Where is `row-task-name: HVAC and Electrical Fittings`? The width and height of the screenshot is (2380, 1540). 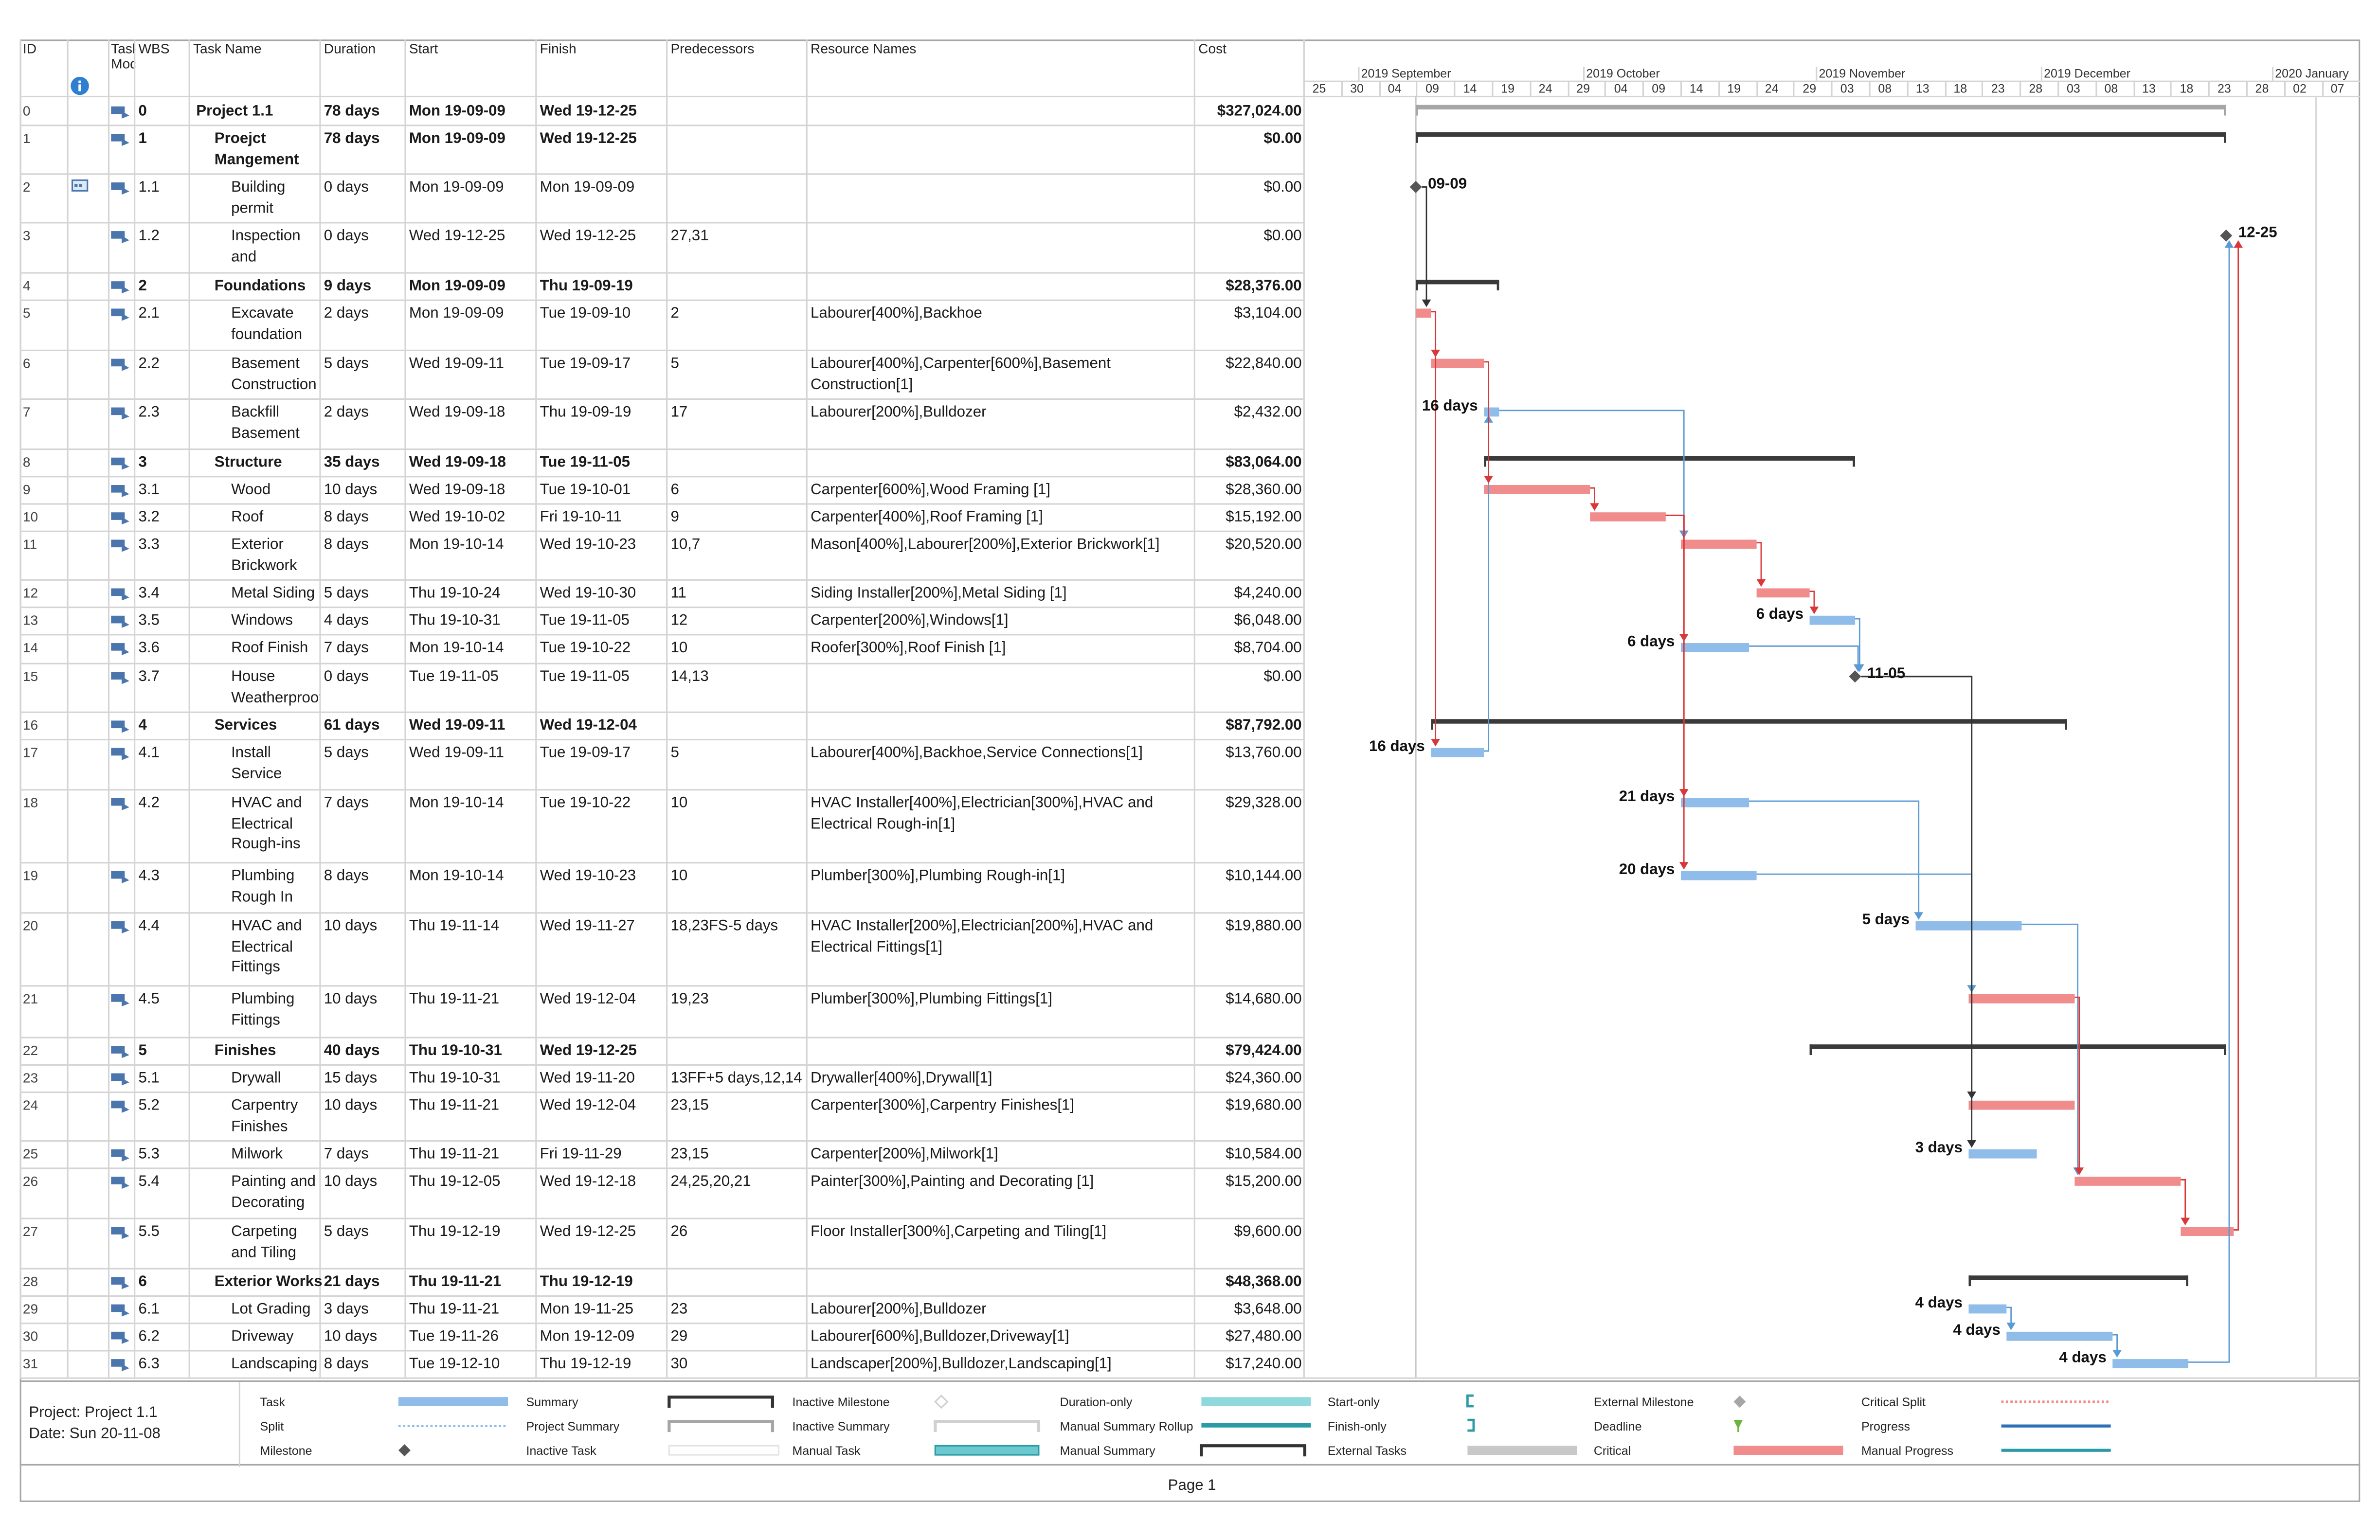
row-task-name: HVAC and Electrical Fittings is located at coordinates (266, 947).